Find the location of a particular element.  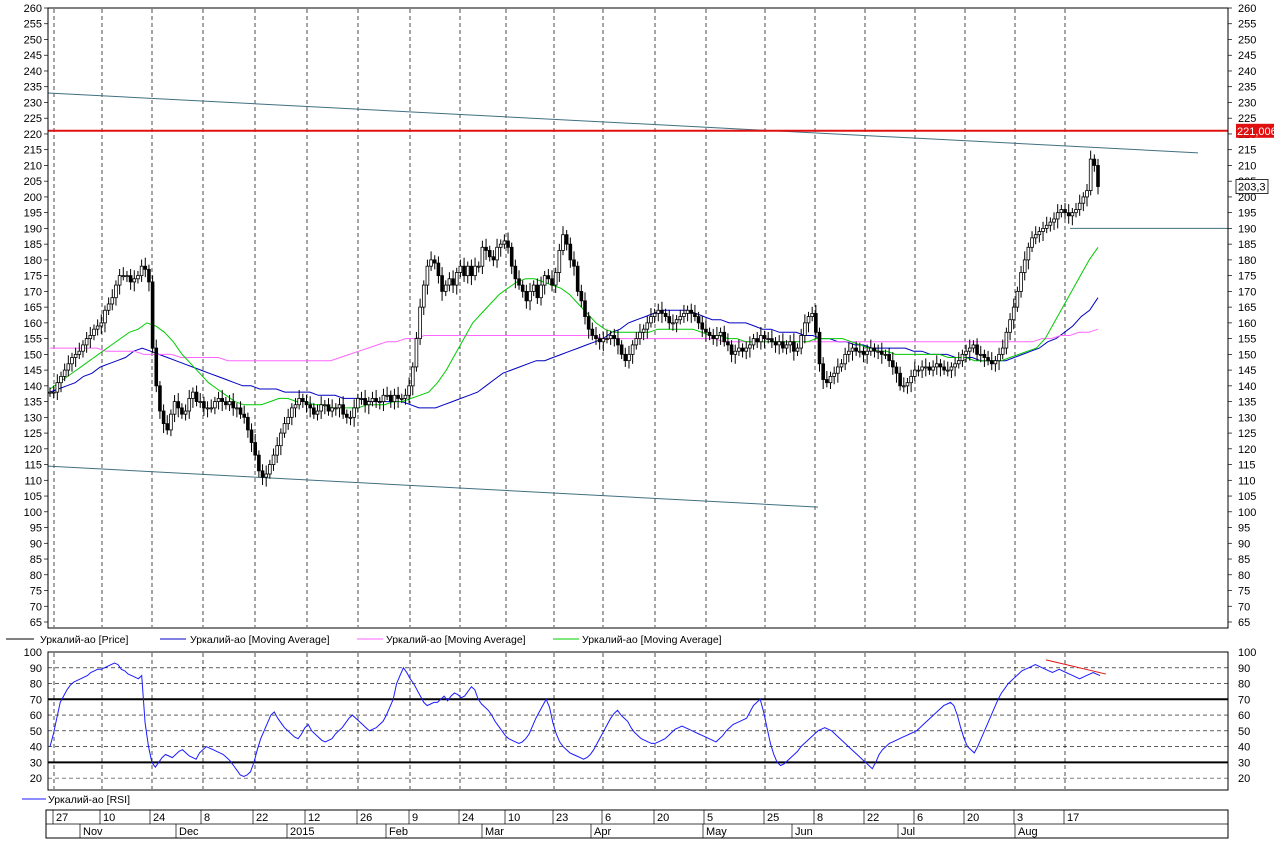

time-day-label: 17 is located at coordinates (1073, 818).